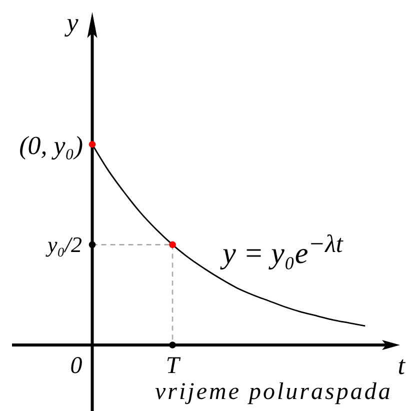 The width and height of the screenshot is (406, 411). What do you see at coordinates (282, 251) in the screenshot?
I see `series-label: y = y₀e$^{−λt}$` at bounding box center [282, 251].